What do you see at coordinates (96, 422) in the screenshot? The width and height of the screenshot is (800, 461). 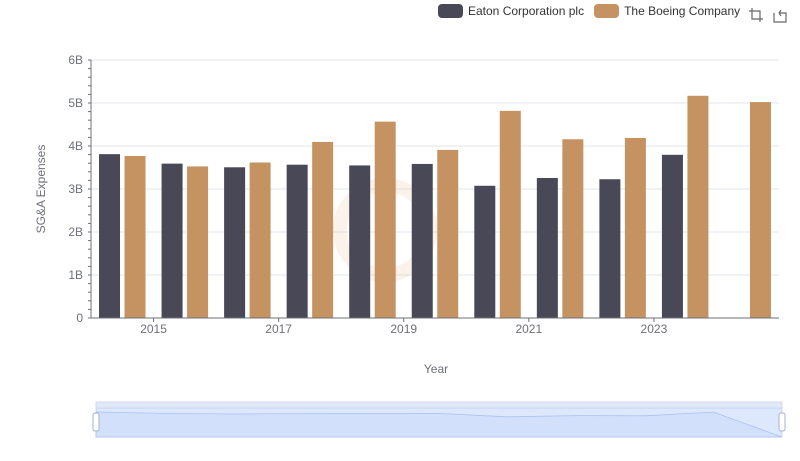 I see `zoom-handle-left` at bounding box center [96, 422].